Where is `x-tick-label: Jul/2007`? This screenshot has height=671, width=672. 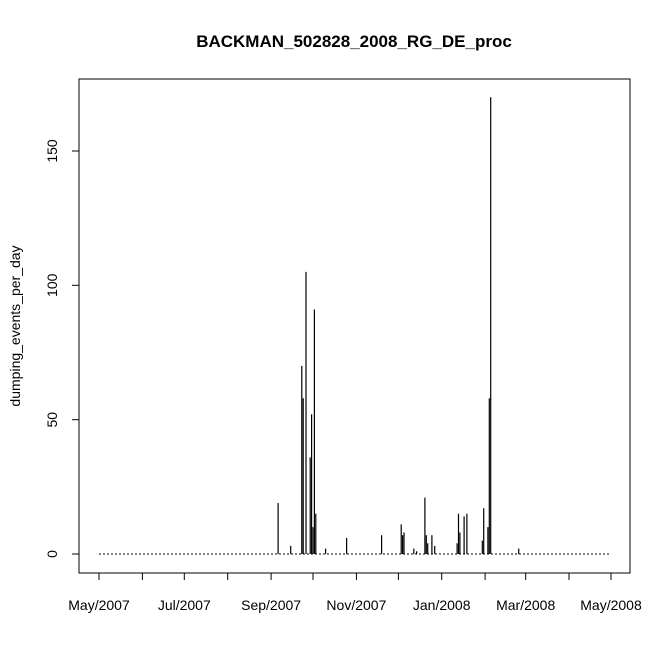 x-tick-label: Jul/2007 is located at coordinates (184, 605).